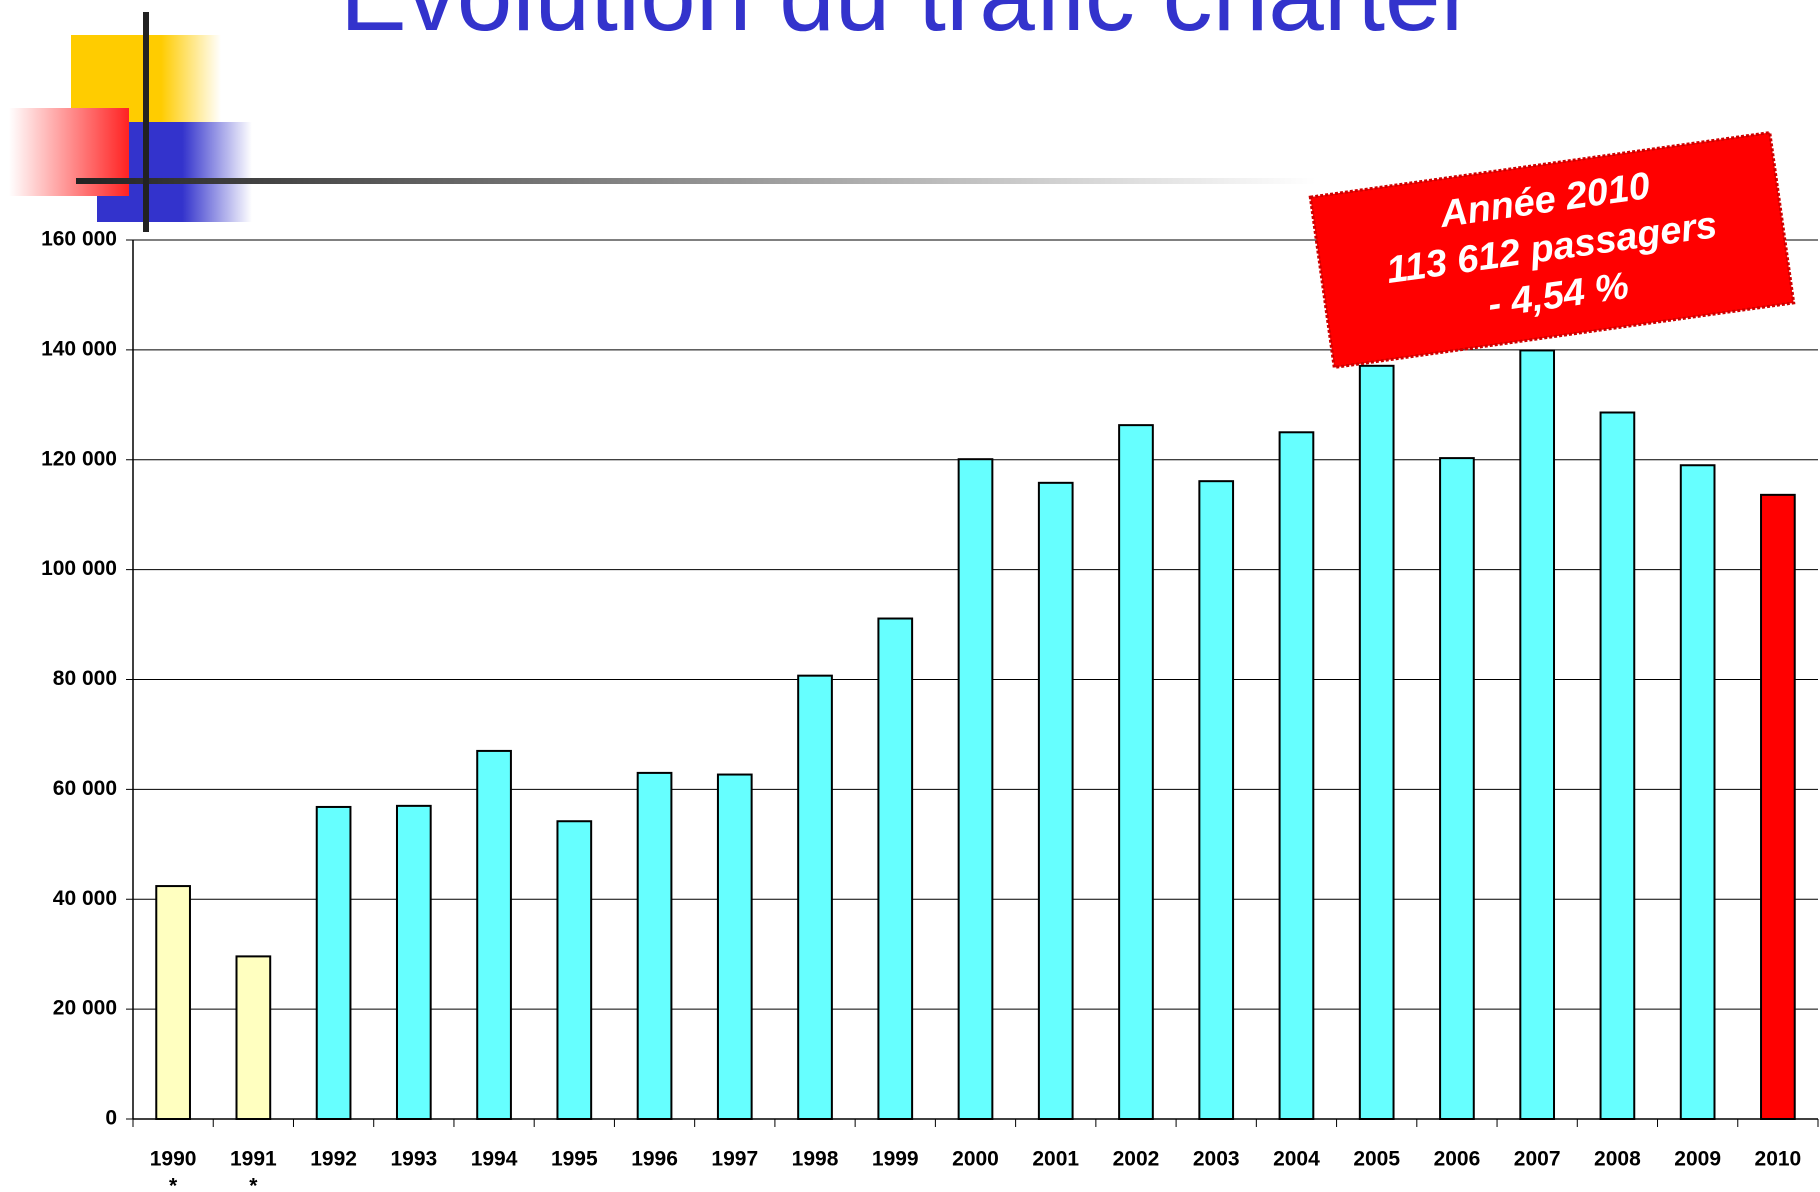 Image resolution: width=1820 pixels, height=1192 pixels. I want to click on x-tick-label: 1999, so click(895, 1159).